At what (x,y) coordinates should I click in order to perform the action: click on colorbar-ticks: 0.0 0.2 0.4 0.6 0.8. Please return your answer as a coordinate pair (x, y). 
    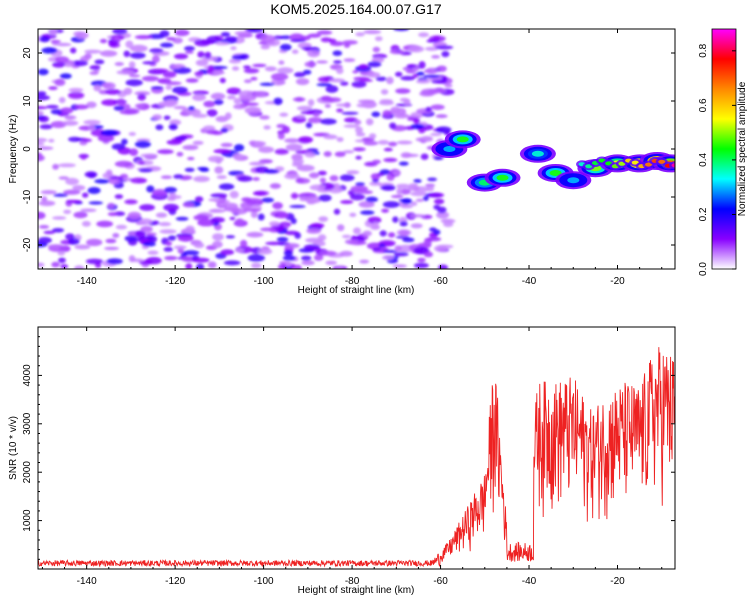
    Looking at the image, I should click on (717, 159).